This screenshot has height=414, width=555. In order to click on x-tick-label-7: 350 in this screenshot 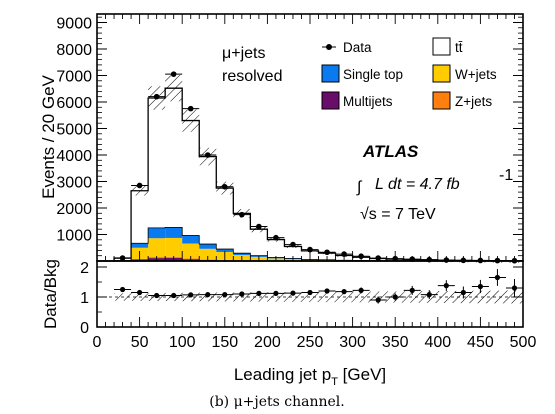, I will do `click(395, 342)`.